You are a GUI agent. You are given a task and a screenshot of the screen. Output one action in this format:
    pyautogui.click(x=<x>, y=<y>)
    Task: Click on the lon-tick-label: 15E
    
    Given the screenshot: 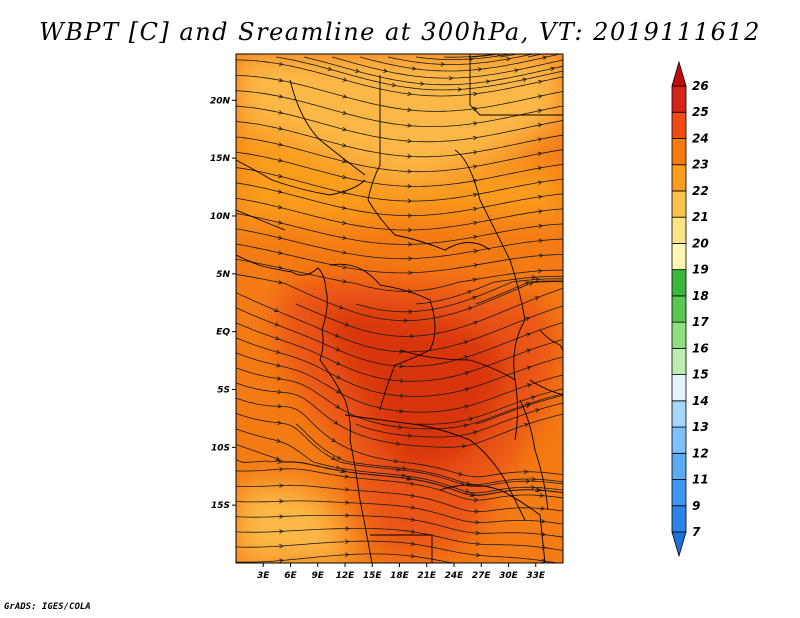 What is the action you would take?
    pyautogui.click(x=373, y=576)
    